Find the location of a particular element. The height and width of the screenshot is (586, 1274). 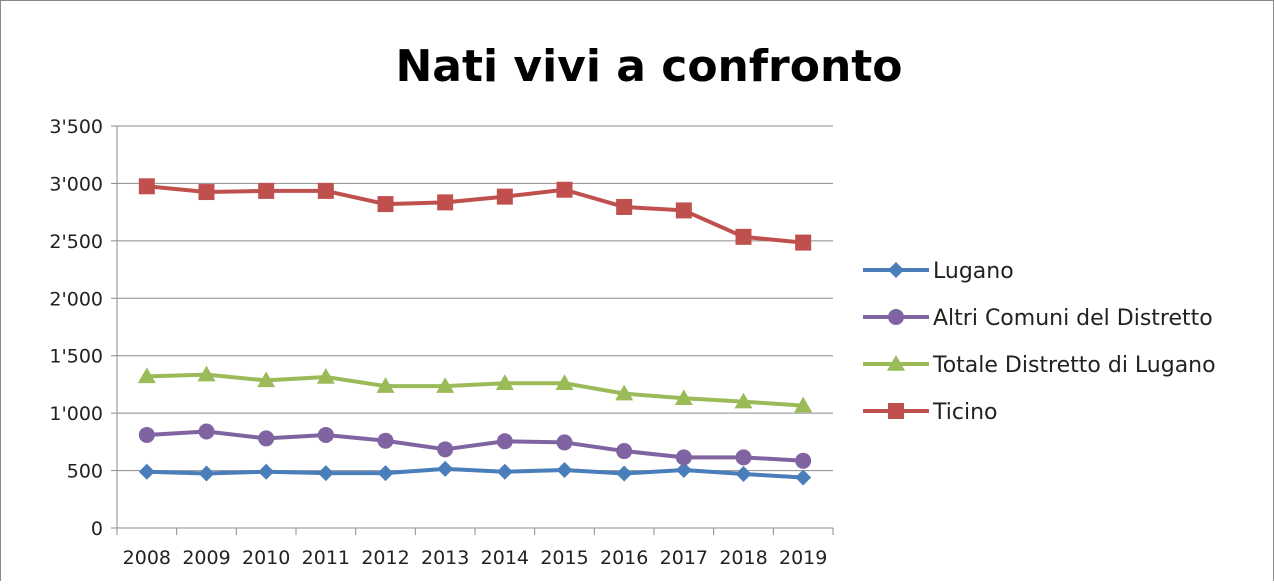

chart-title: Nati vivi a confronto is located at coordinates (648, 66).